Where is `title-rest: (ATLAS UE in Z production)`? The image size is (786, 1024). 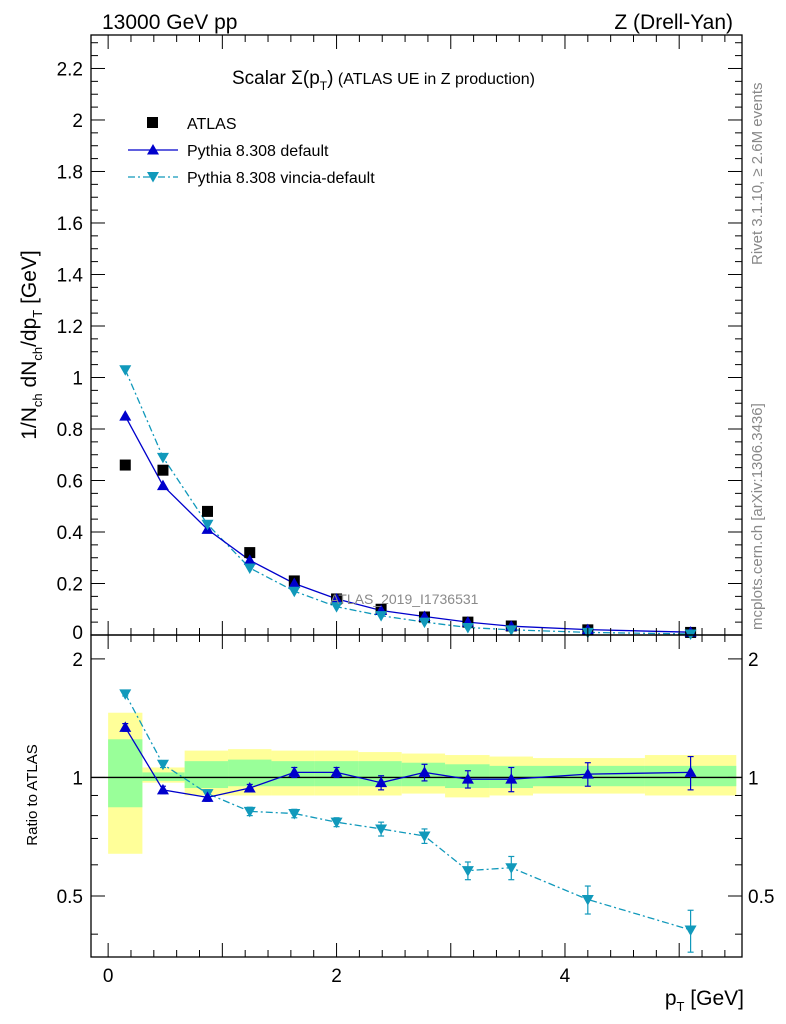 title-rest: (ATLAS UE in Z production) is located at coordinates (434, 79).